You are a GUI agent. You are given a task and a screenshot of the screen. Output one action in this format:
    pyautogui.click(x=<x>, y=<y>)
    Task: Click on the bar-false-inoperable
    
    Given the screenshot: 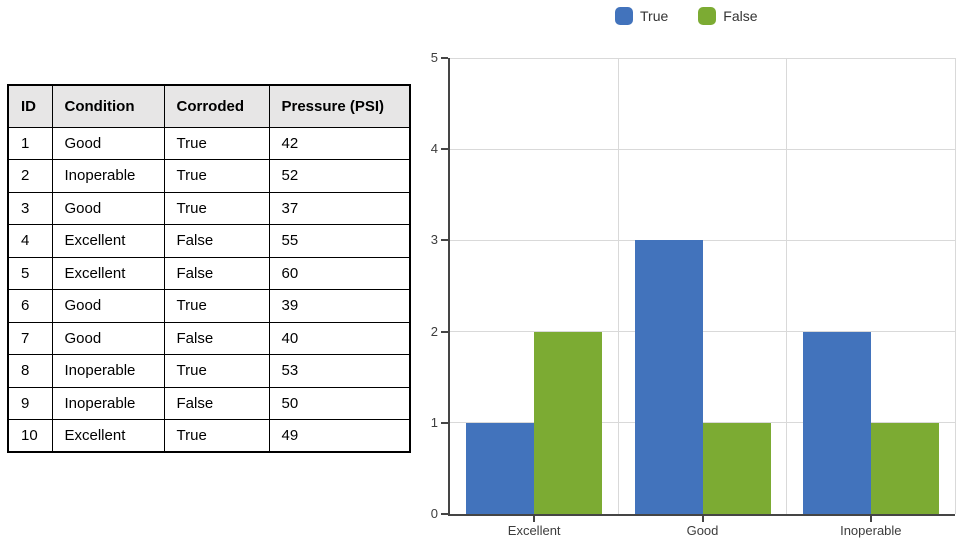 What is the action you would take?
    pyautogui.click(x=904, y=468)
    